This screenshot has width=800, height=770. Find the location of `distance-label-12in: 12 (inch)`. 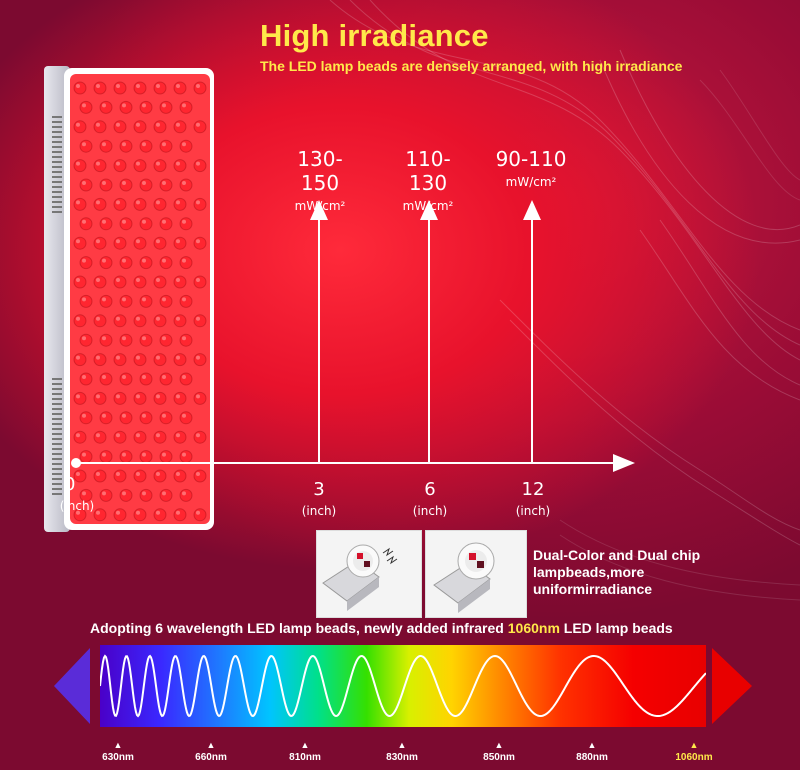

distance-label-12in: 12 (inch) is located at coordinates (533, 498).